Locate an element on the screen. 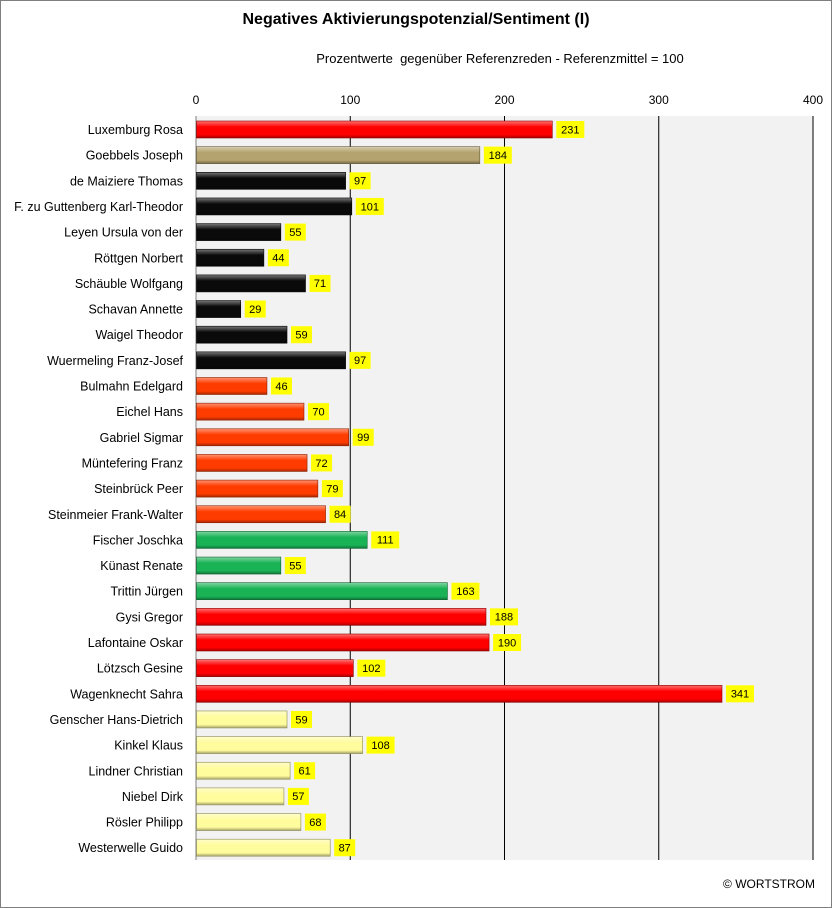 Image resolution: width=832 pixels, height=908 pixels. category-label: Schavan Annette is located at coordinates (135, 310).